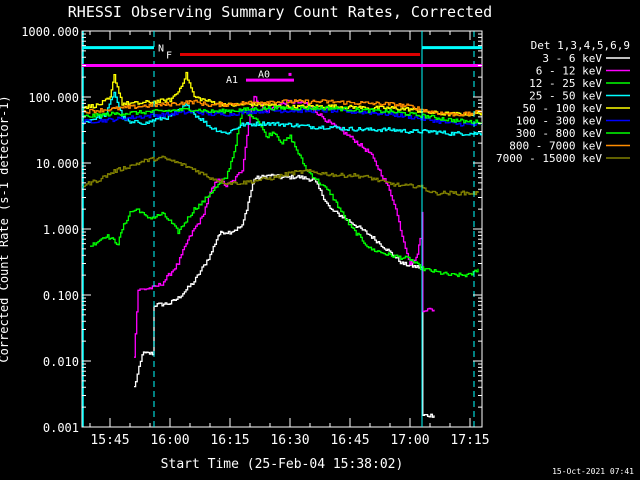 This screenshot has height=480, width=640. What do you see at coordinates (232, 80) in the screenshot?
I see `attenuator-label: A1` at bounding box center [232, 80].